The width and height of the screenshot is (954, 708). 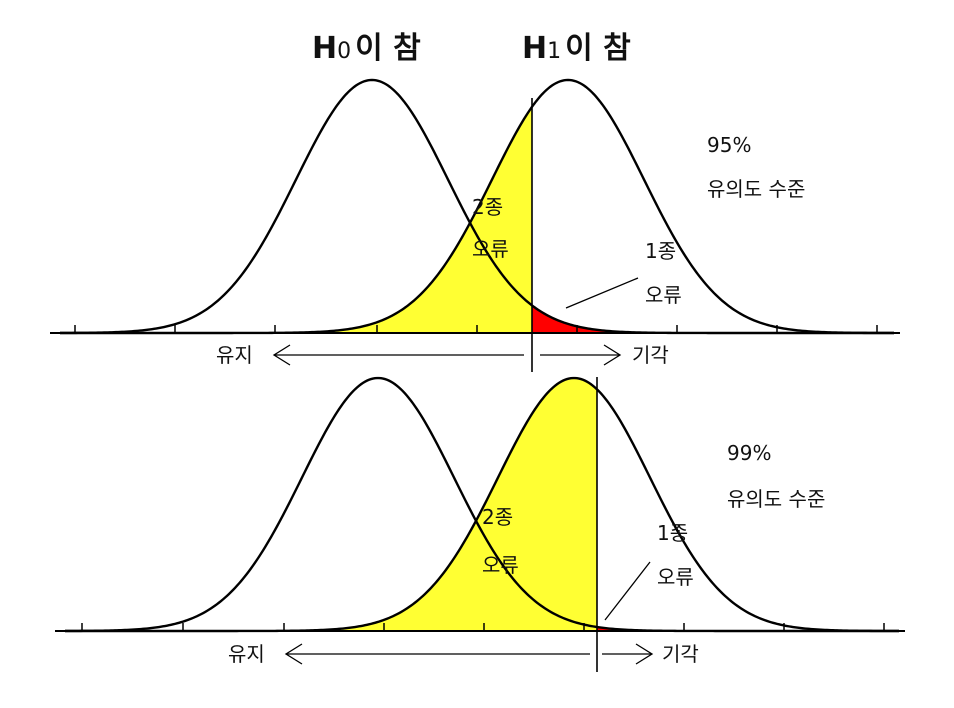 What do you see at coordinates (366, 48) in the screenshot?
I see `h0-true-label: H0 이 참` at bounding box center [366, 48].